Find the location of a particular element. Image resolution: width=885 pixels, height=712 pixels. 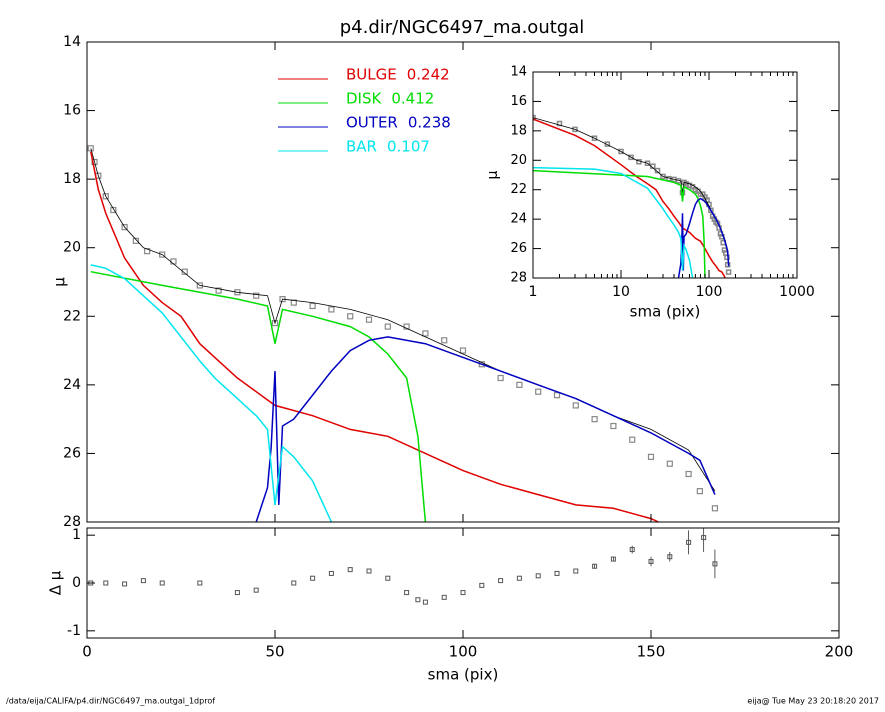

y-tick-label: 14 is located at coordinates (72, 42).